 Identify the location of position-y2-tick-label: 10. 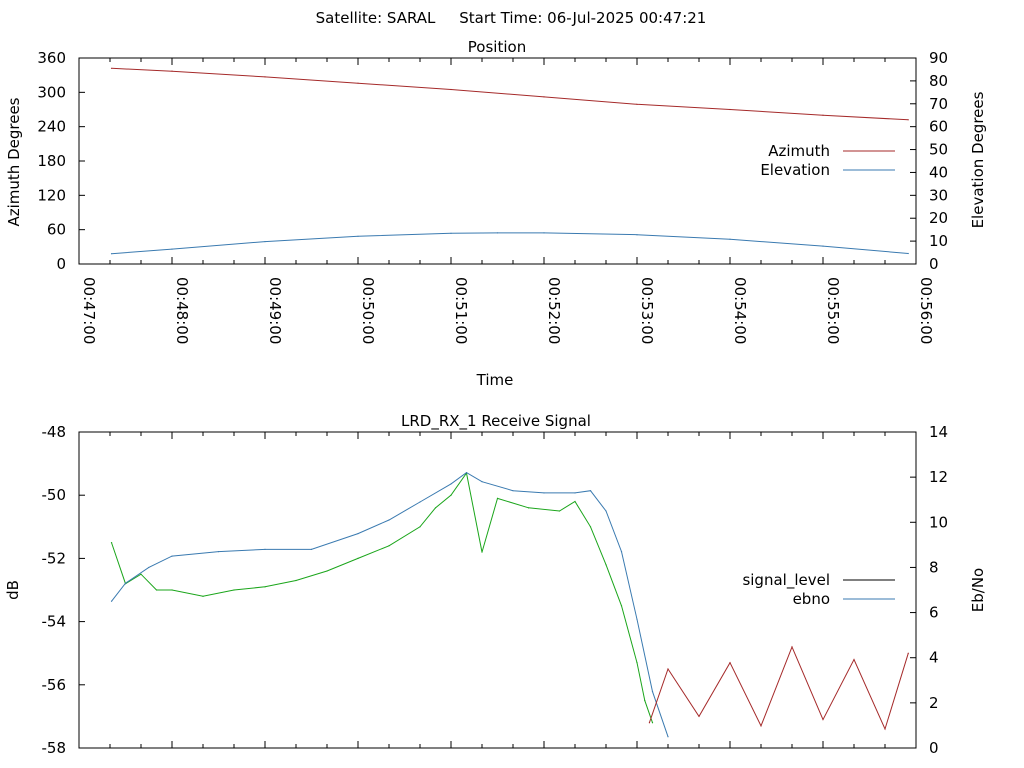
(938, 241).